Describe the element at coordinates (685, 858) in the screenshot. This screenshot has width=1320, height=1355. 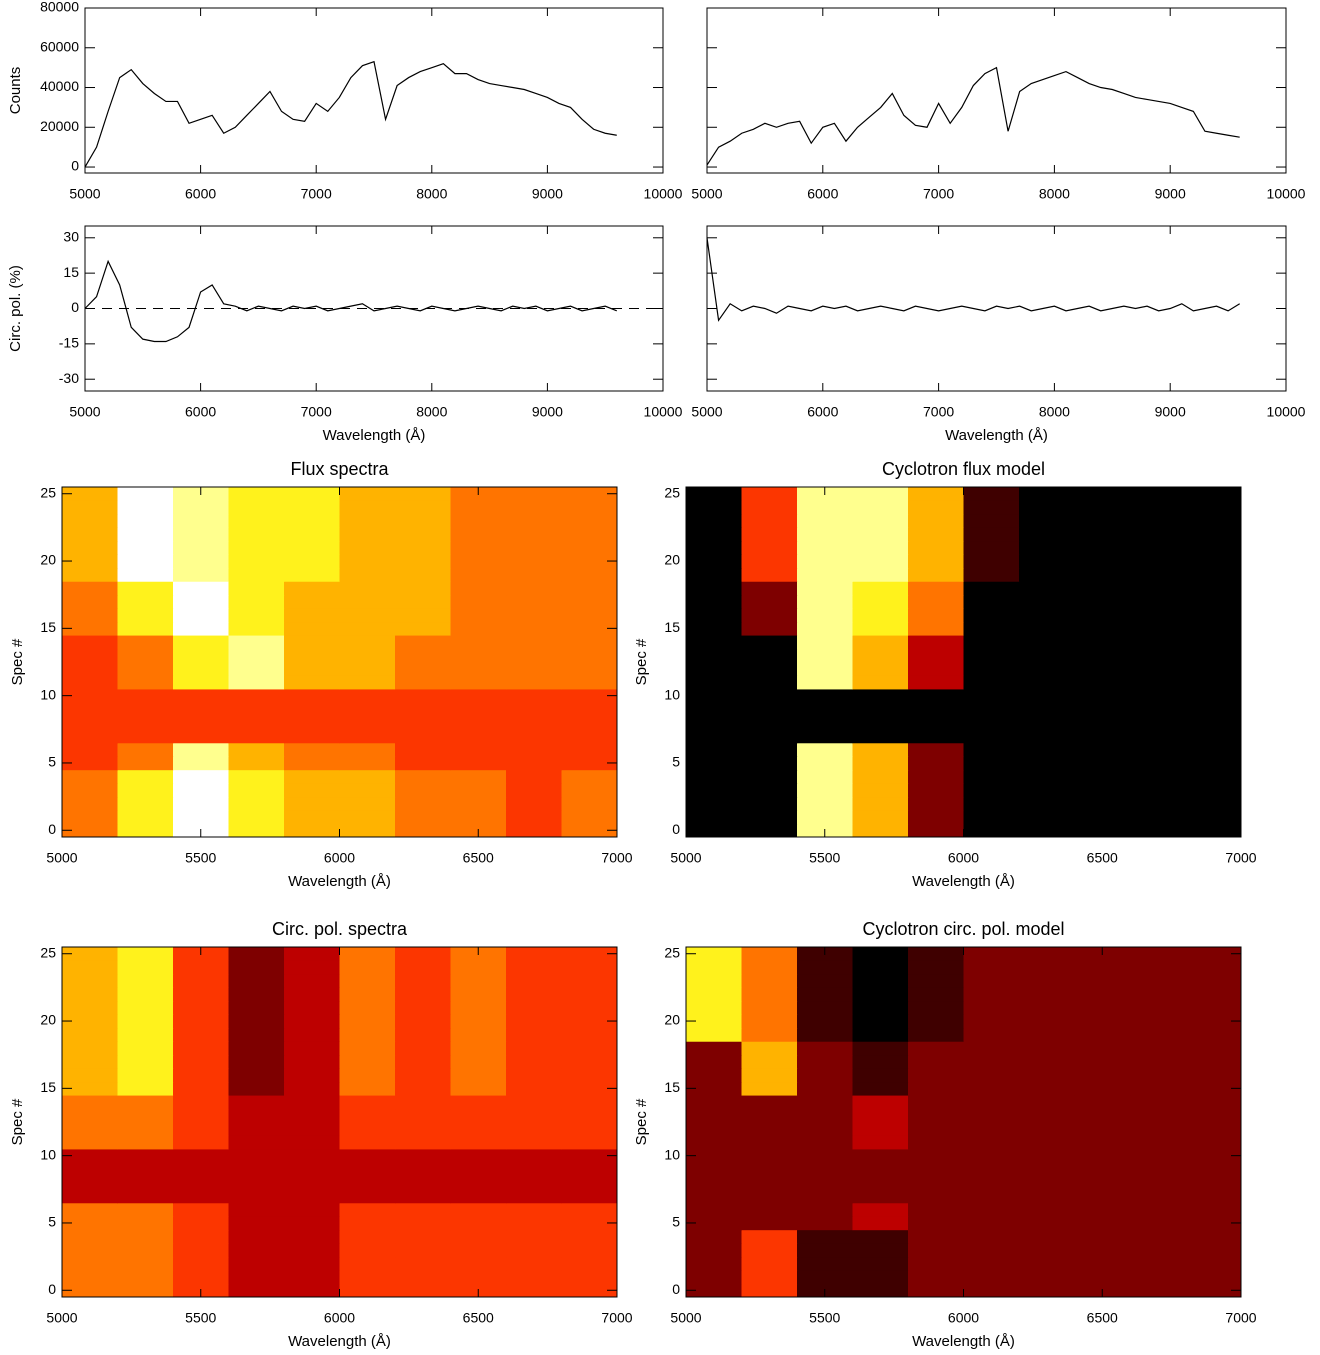
I see `x-tick-label: 5000` at that location.